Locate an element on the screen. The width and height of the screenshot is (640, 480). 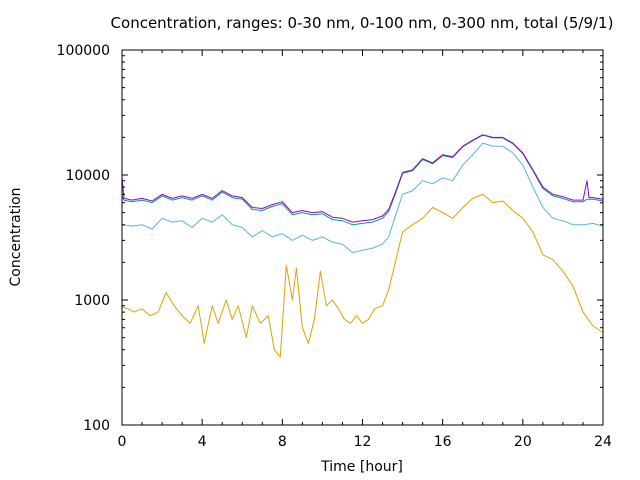
x-axis-label: Time [hour] is located at coordinates (361, 467).